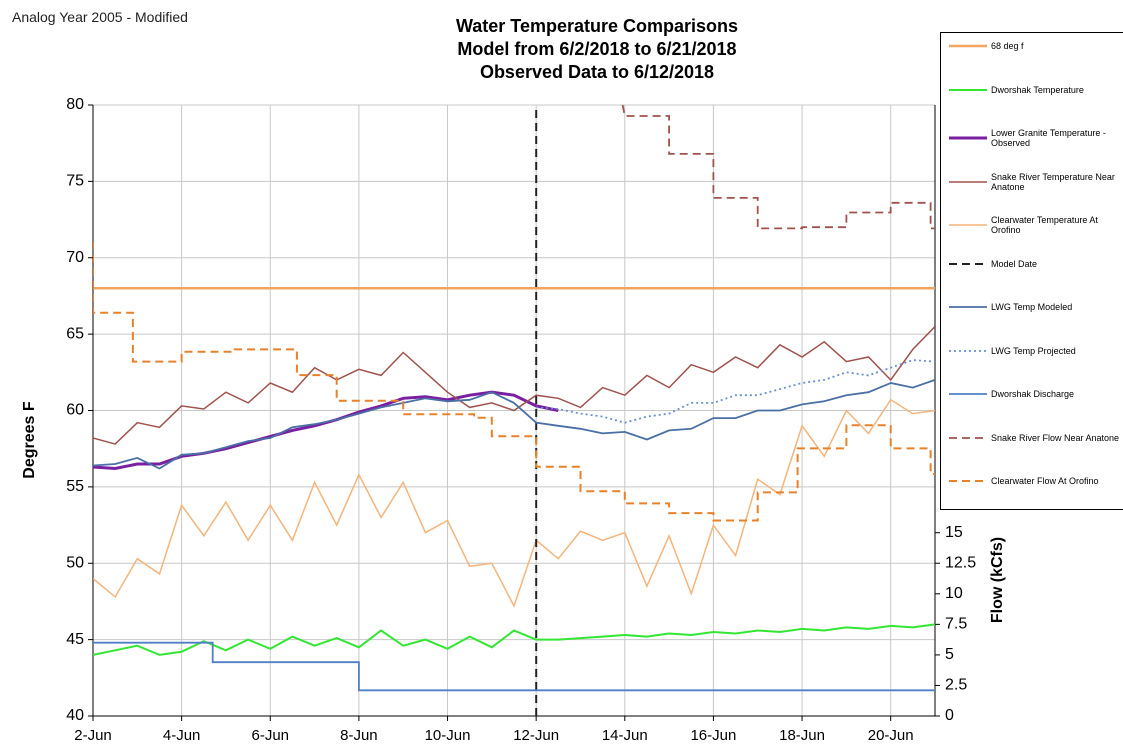  What do you see at coordinates (29, 440) in the screenshot?
I see `y-axis-label: Degrees F` at bounding box center [29, 440].